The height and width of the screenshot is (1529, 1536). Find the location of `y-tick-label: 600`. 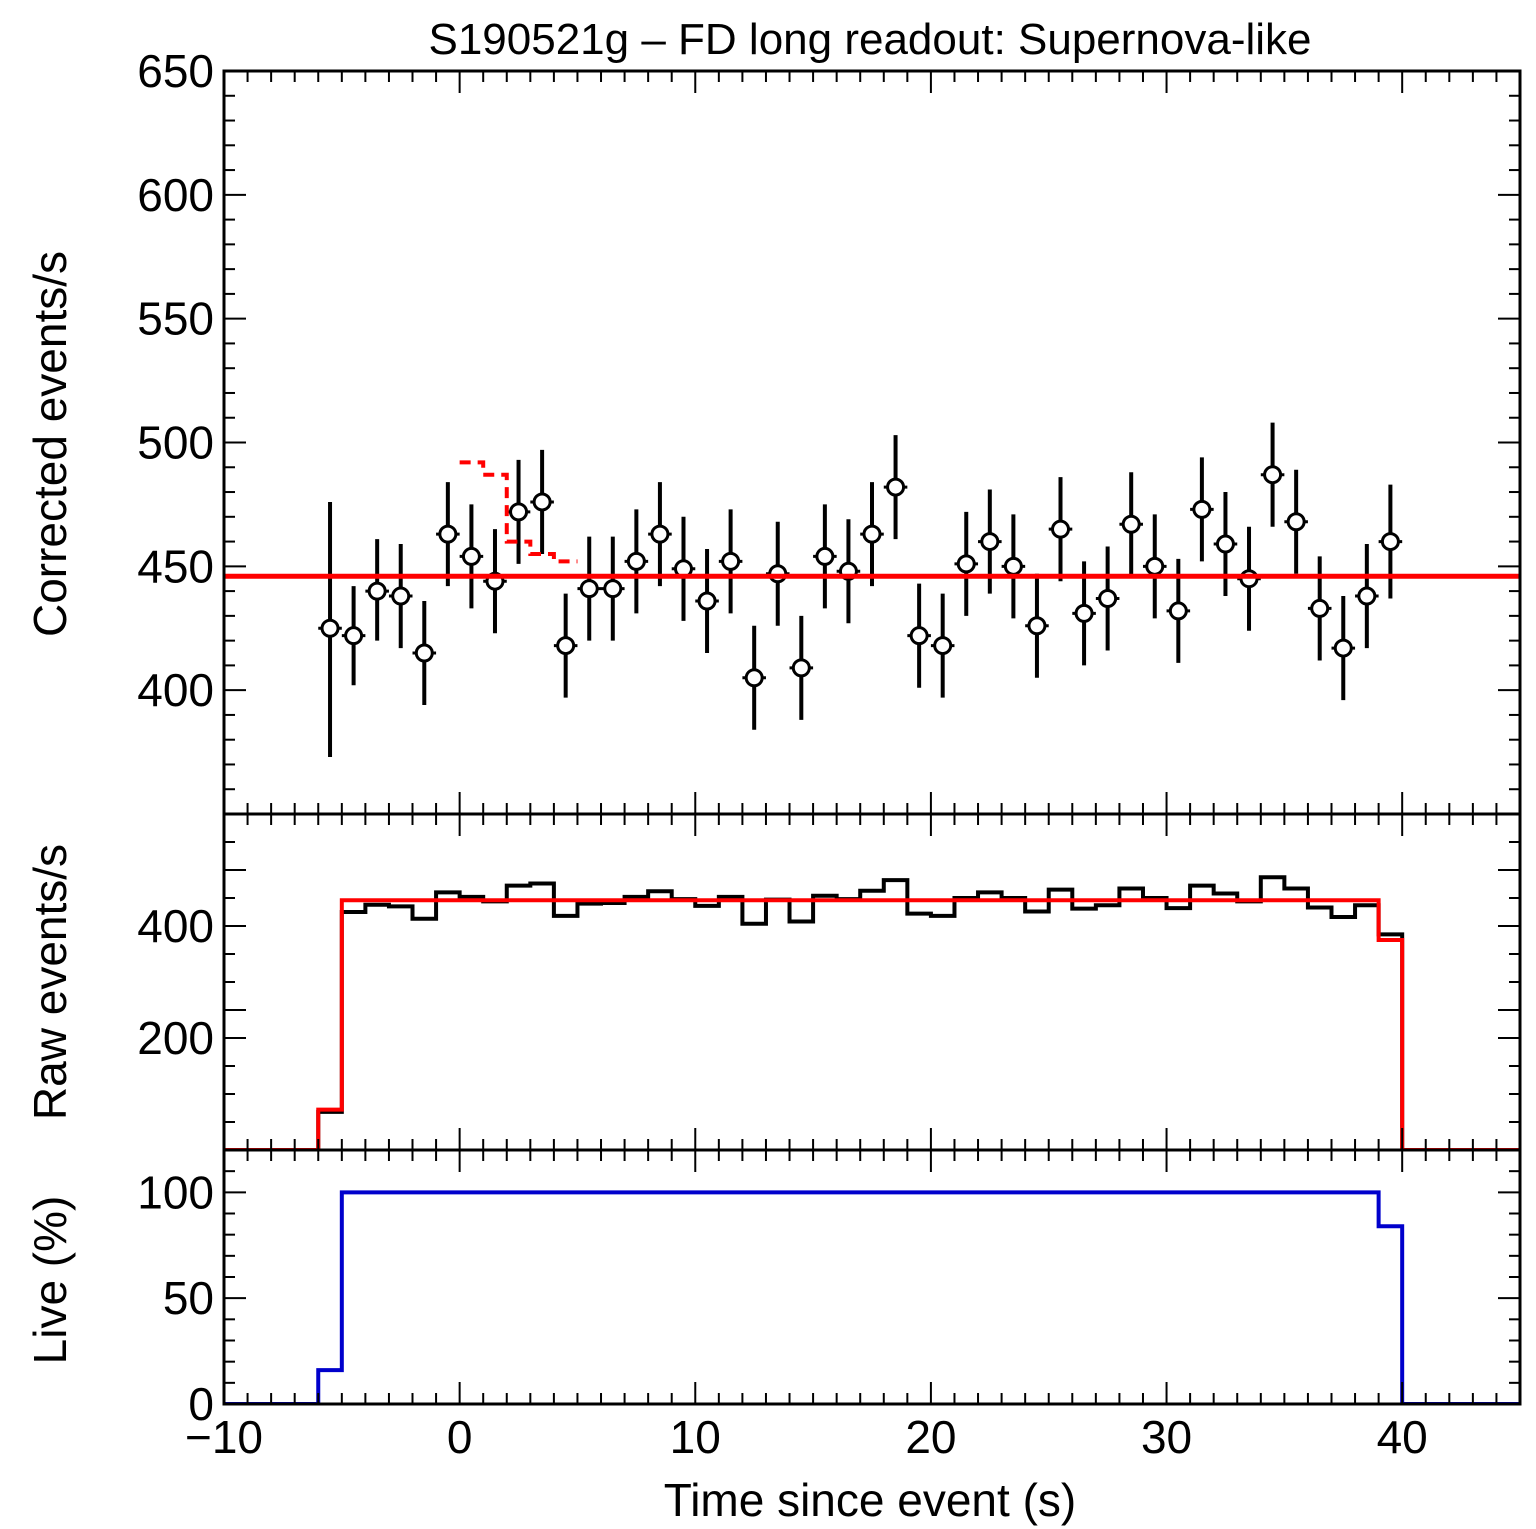

y-tick-label: 600 is located at coordinates (175, 195).